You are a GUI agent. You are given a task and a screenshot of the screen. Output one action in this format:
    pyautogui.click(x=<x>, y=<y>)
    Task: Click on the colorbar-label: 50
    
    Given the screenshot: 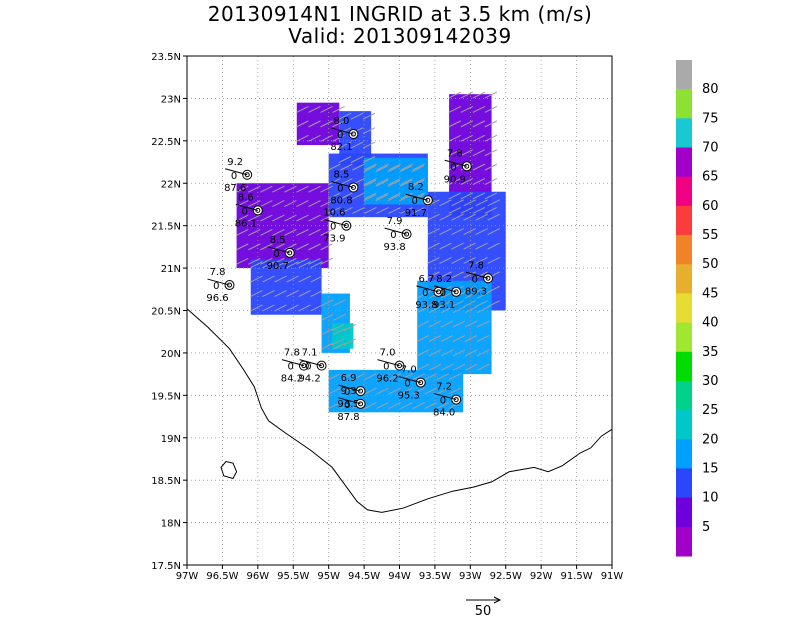 What is the action you would take?
    pyautogui.click(x=710, y=264)
    